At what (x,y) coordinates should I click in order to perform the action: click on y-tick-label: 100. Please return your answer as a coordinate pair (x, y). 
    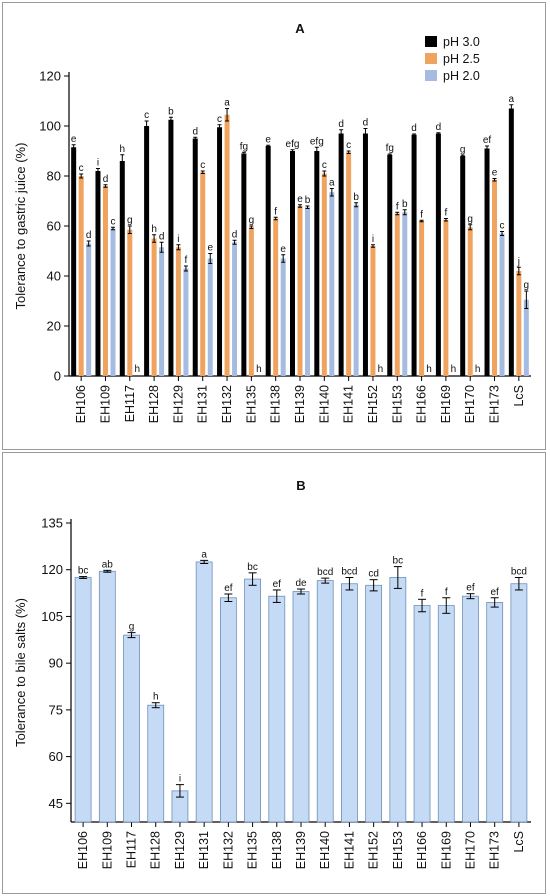
    Looking at the image, I should click on (50, 126).